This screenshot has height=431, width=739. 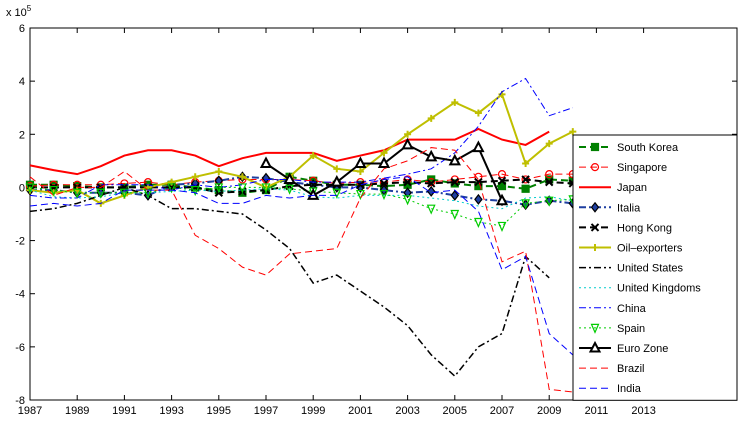 What do you see at coordinates (171, 411) in the screenshot?
I see `x-tick-label: 1993` at bounding box center [171, 411].